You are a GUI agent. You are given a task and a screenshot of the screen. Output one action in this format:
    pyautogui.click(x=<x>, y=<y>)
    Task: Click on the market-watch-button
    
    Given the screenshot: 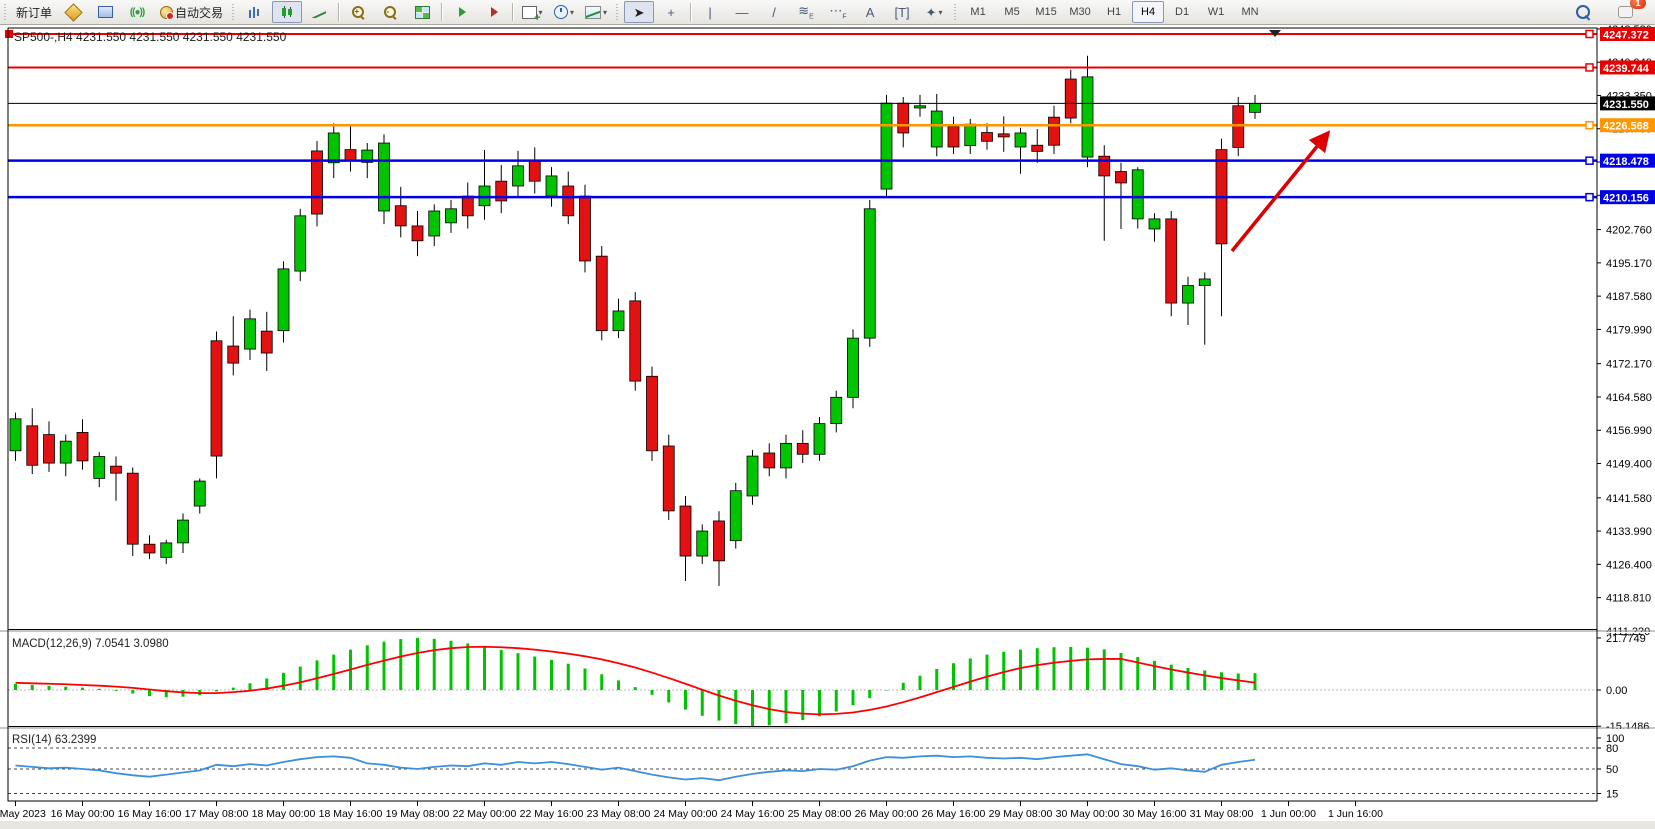 What is the action you would take?
    pyautogui.click(x=73, y=12)
    